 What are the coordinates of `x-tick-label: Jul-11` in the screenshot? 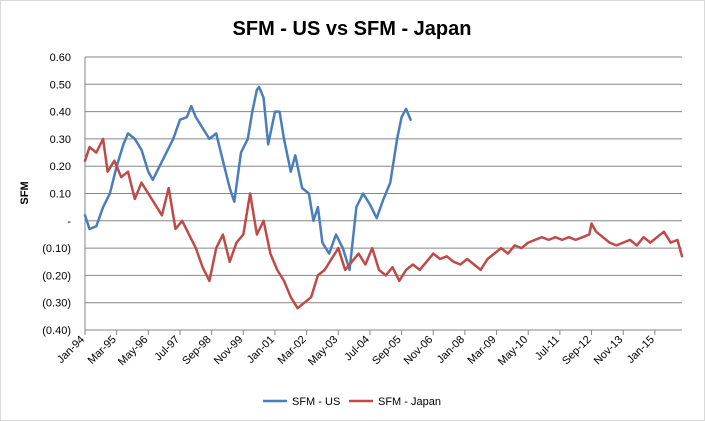 It's located at (547, 348).